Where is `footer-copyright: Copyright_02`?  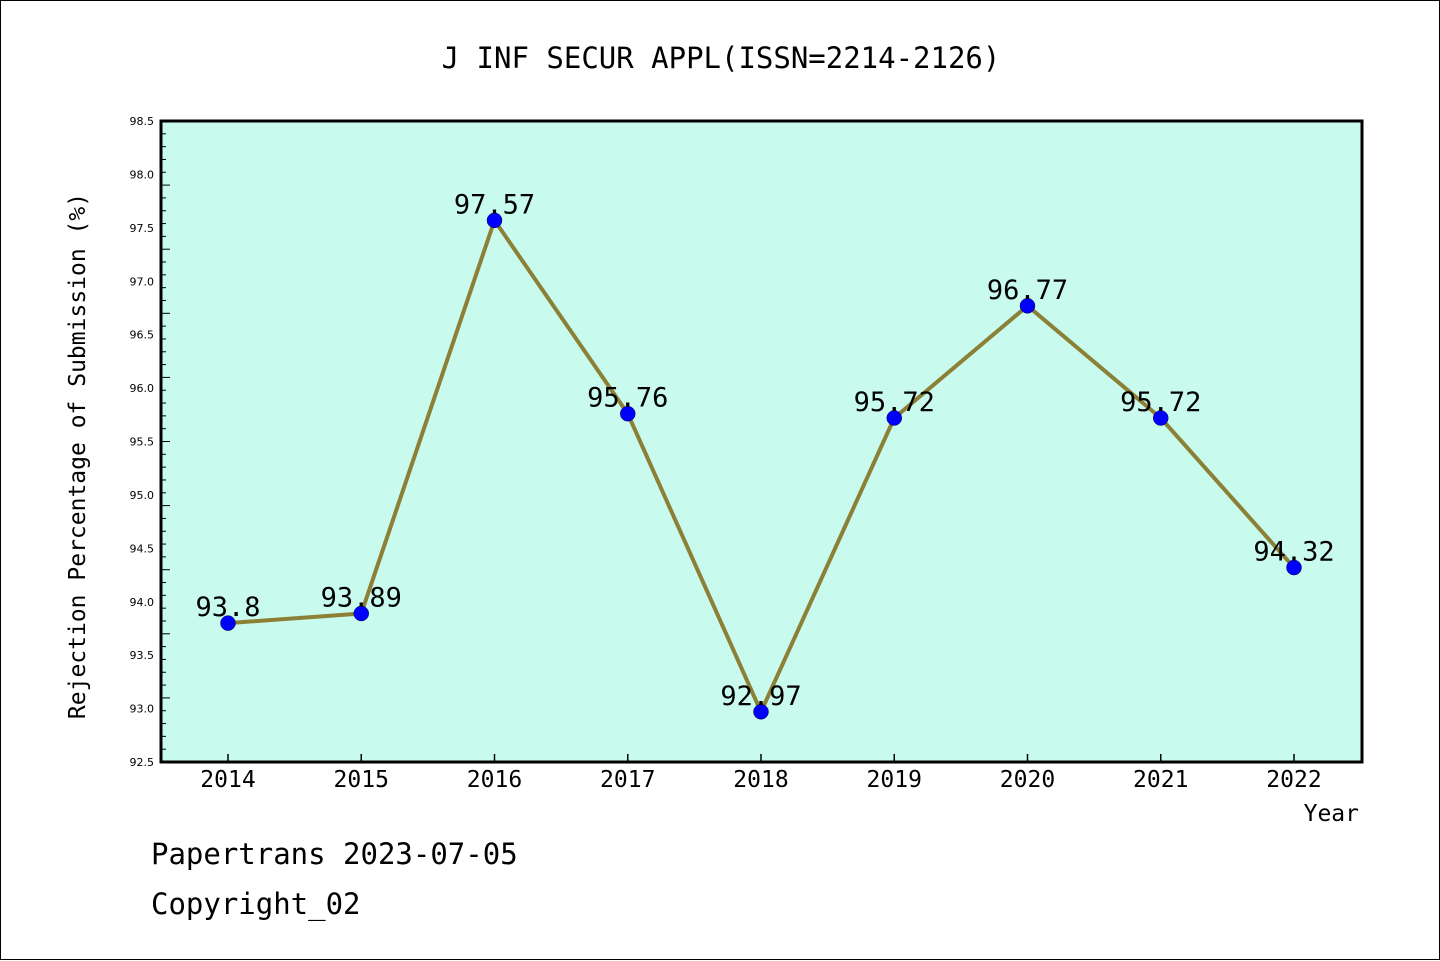 footer-copyright: Copyright_02 is located at coordinates (256, 904).